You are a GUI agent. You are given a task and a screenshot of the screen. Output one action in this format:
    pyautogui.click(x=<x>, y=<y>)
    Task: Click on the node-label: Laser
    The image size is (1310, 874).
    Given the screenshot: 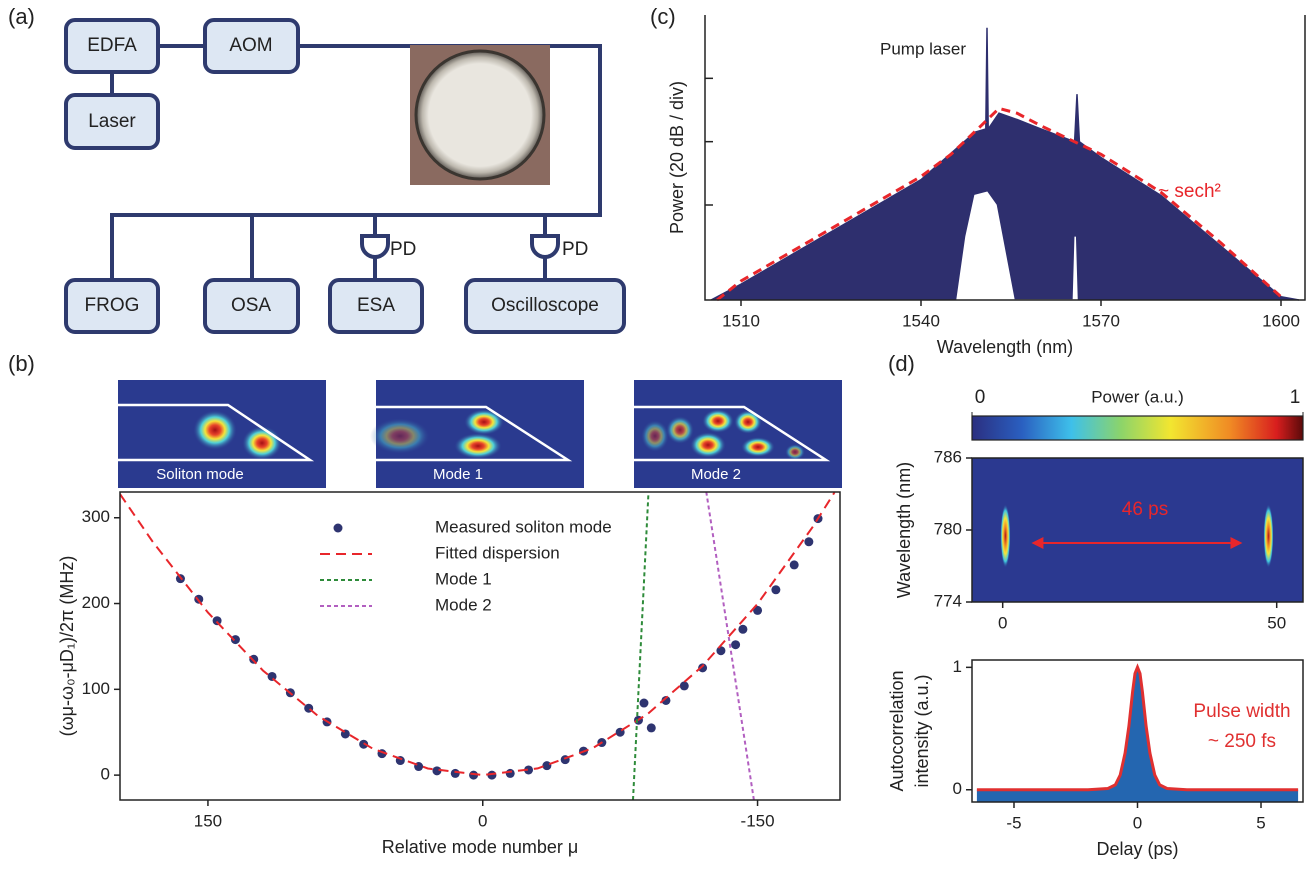 What is the action you would take?
    pyautogui.click(x=112, y=121)
    